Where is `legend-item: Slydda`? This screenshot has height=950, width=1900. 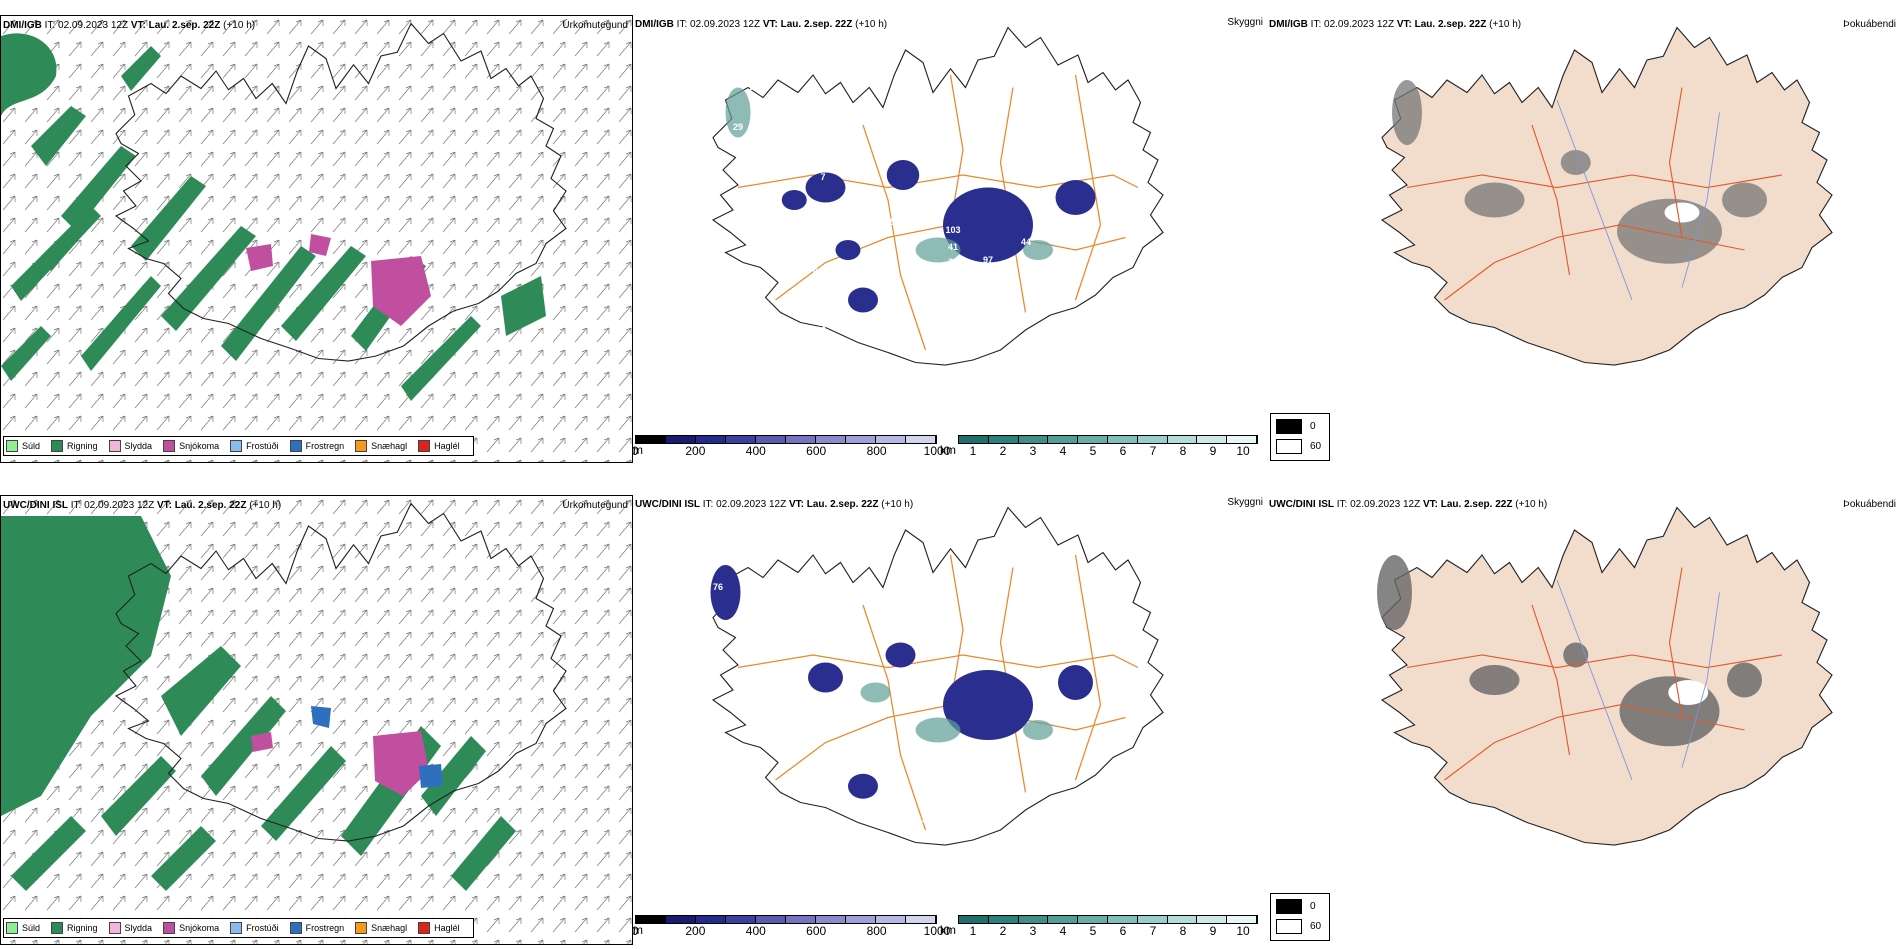
legend-item: Slydda is located at coordinates (130, 446).